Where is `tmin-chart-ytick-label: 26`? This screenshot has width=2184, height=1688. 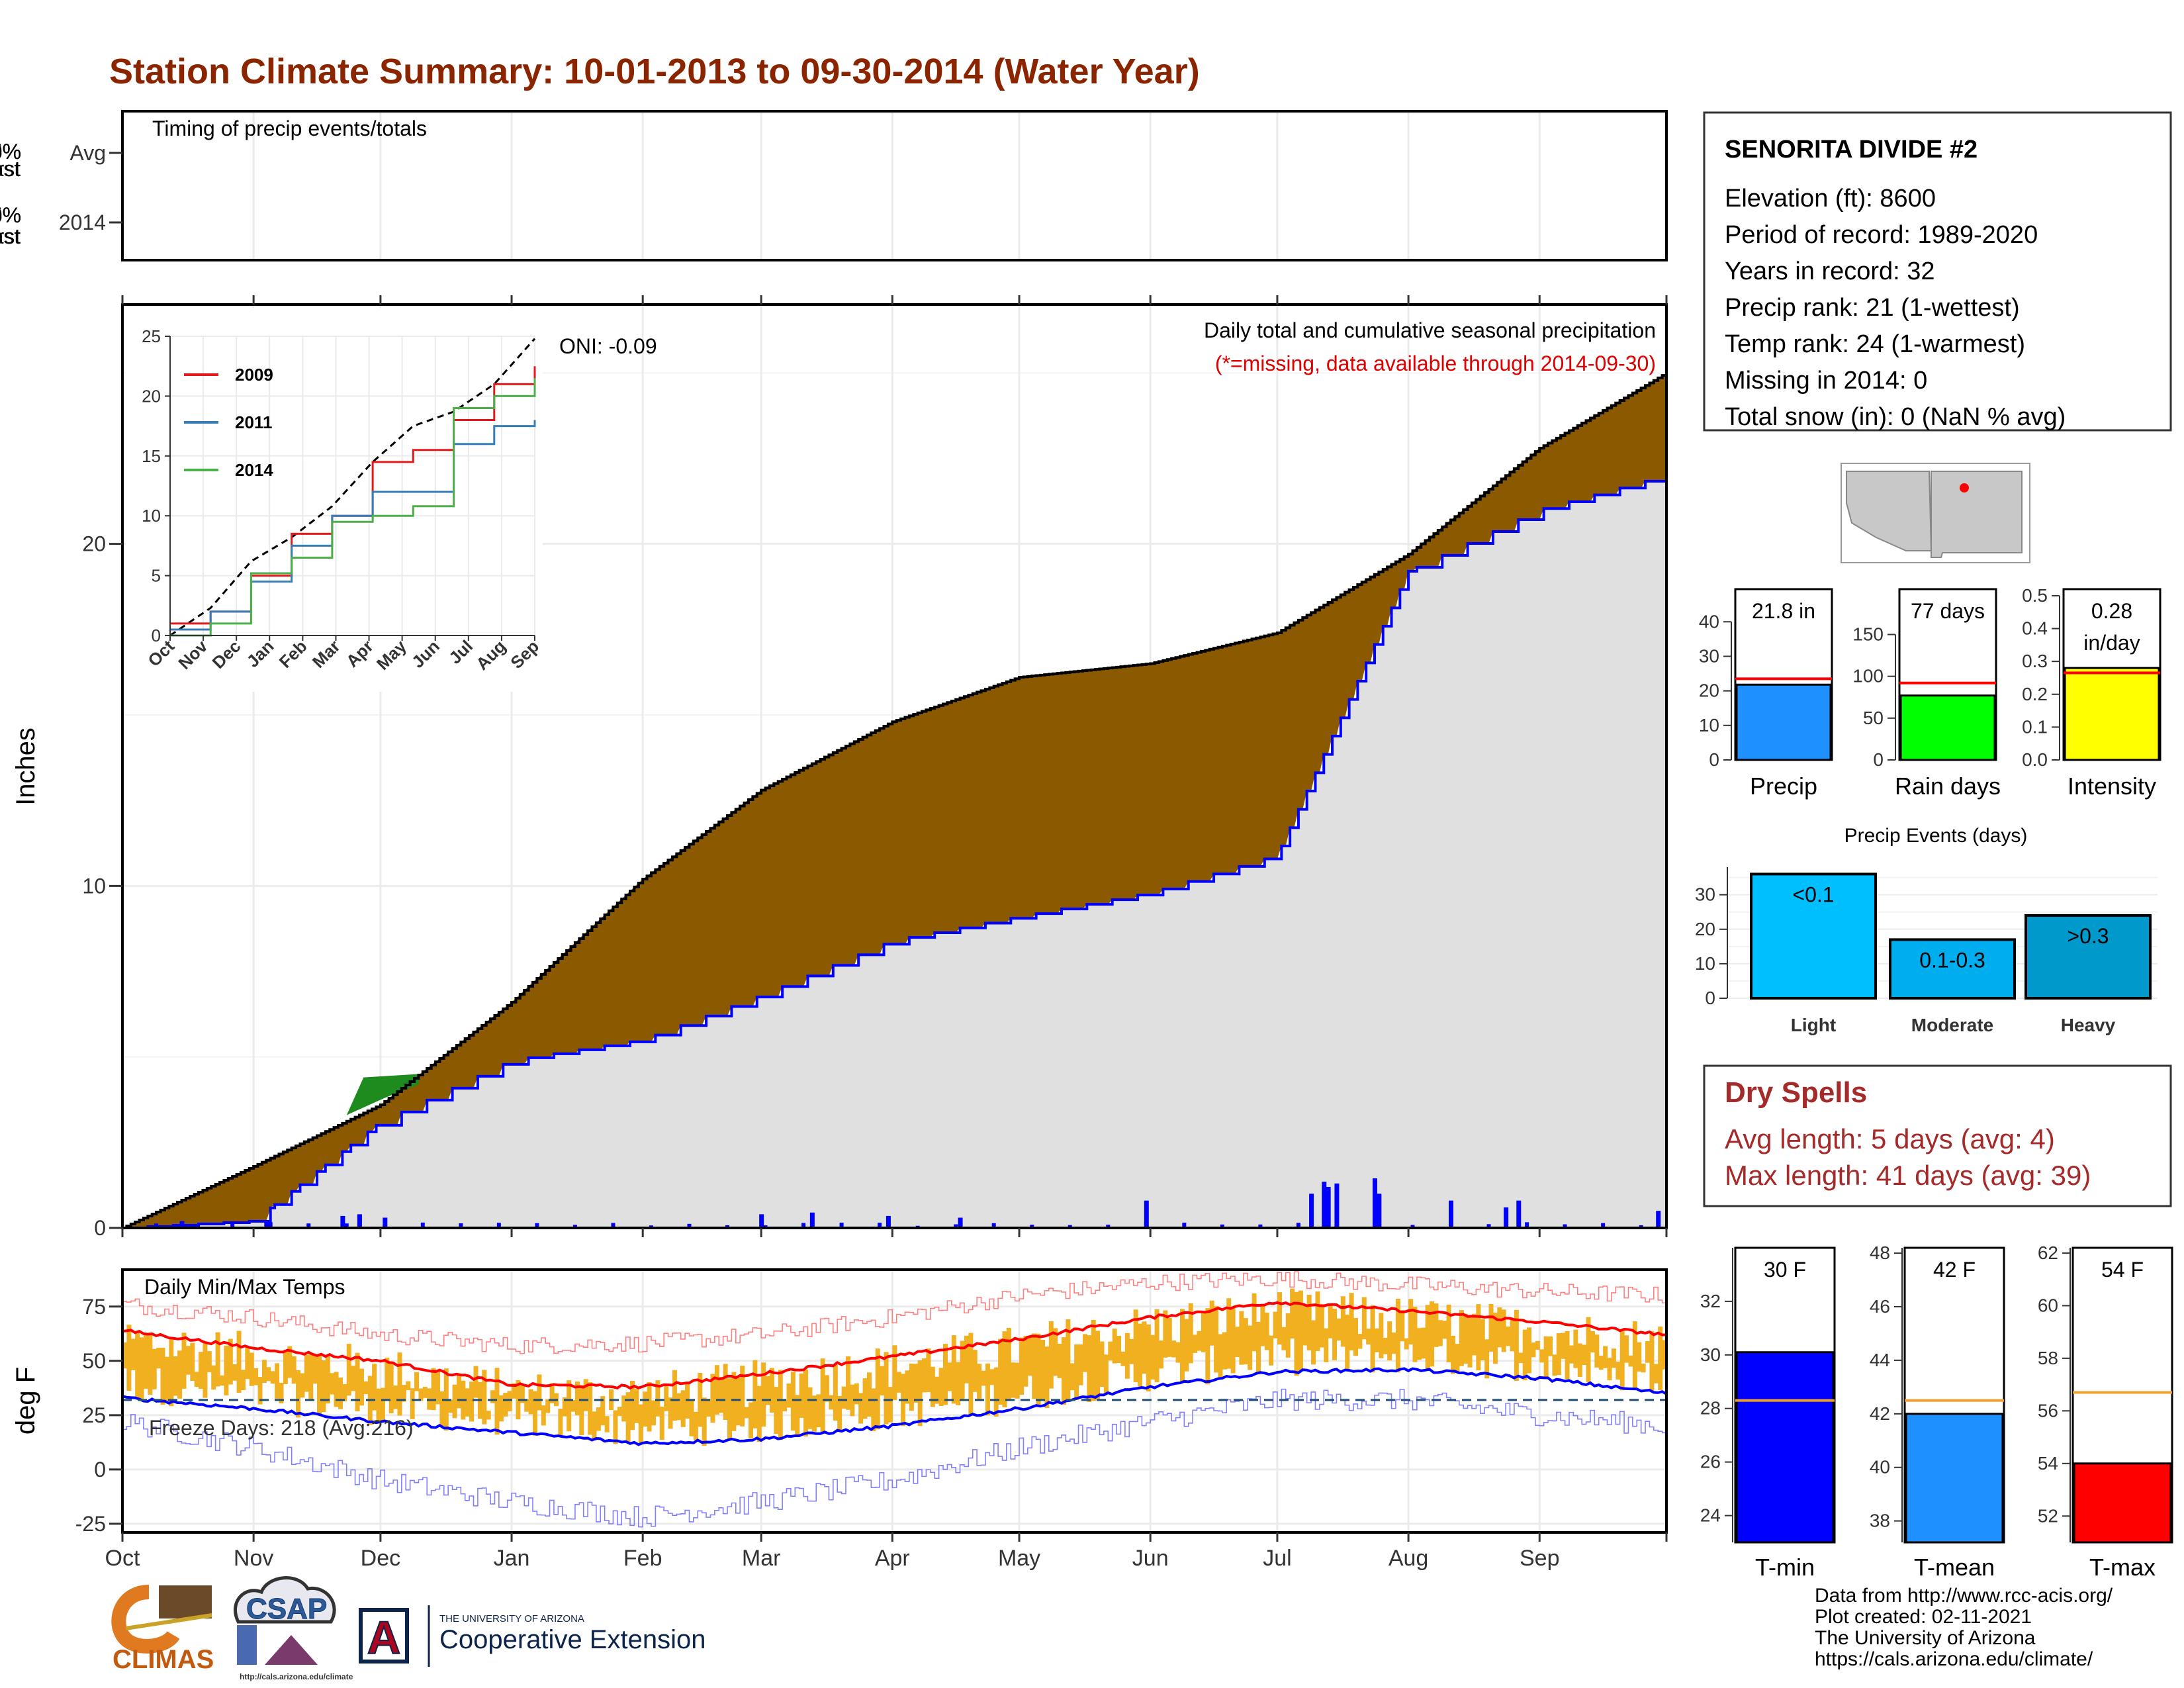
tmin-chart-ytick-label: 26 is located at coordinates (1710, 1462).